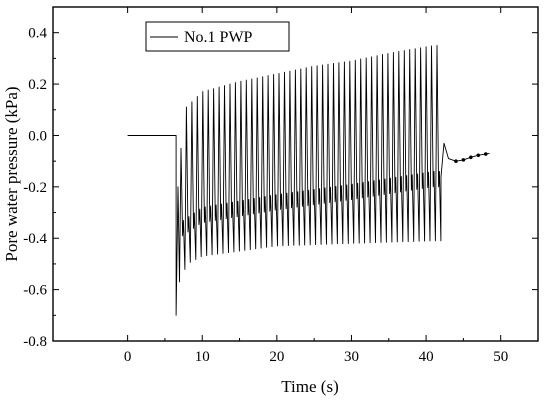 This screenshot has height=402, width=550. What do you see at coordinates (35, 239) in the screenshot?
I see `y-tick-label: -0.4` at bounding box center [35, 239].